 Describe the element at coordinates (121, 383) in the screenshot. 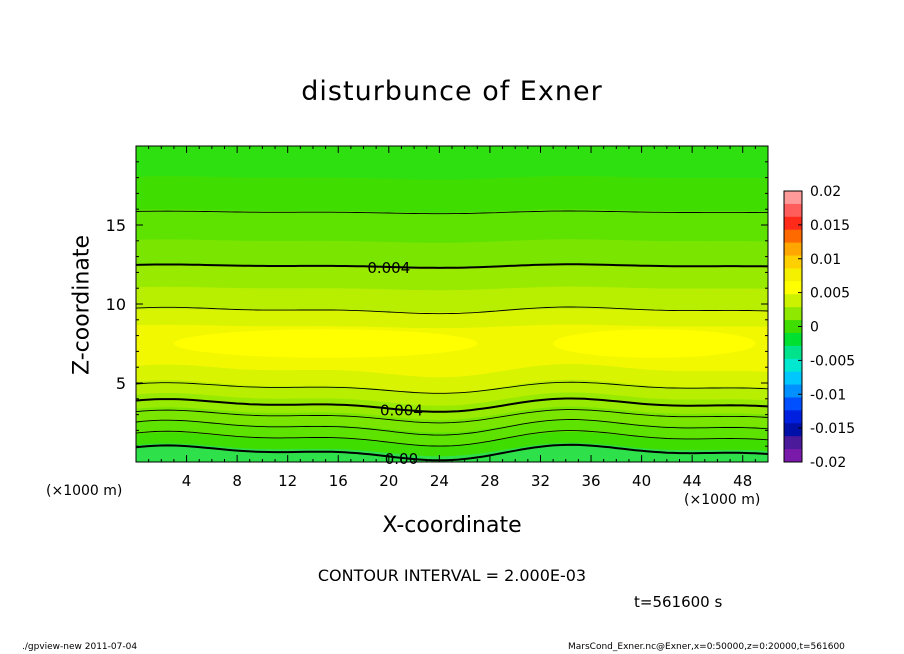

I see `y-tick-label-5: 5` at that location.